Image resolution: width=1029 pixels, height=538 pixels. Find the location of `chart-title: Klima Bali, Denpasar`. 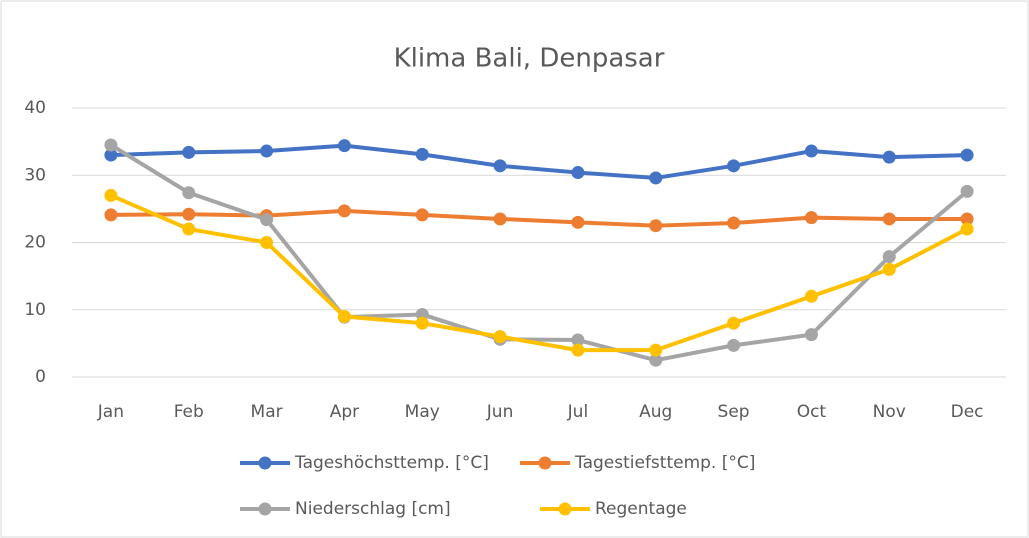

chart-title: Klima Bali, Denpasar is located at coordinates (529, 59).